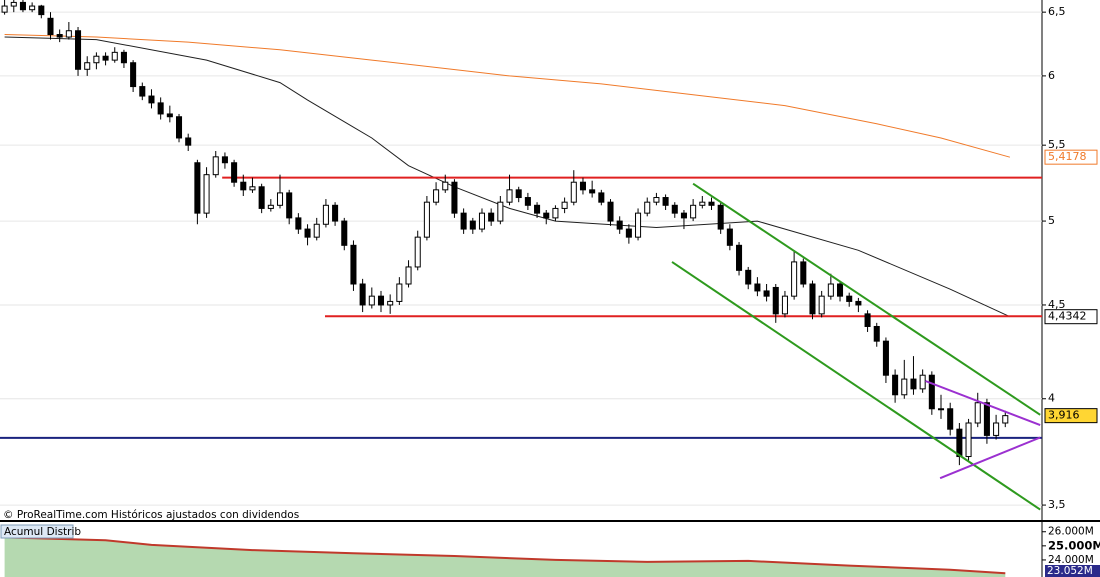  I want to click on price-label: 4,4342, so click(1067, 316).